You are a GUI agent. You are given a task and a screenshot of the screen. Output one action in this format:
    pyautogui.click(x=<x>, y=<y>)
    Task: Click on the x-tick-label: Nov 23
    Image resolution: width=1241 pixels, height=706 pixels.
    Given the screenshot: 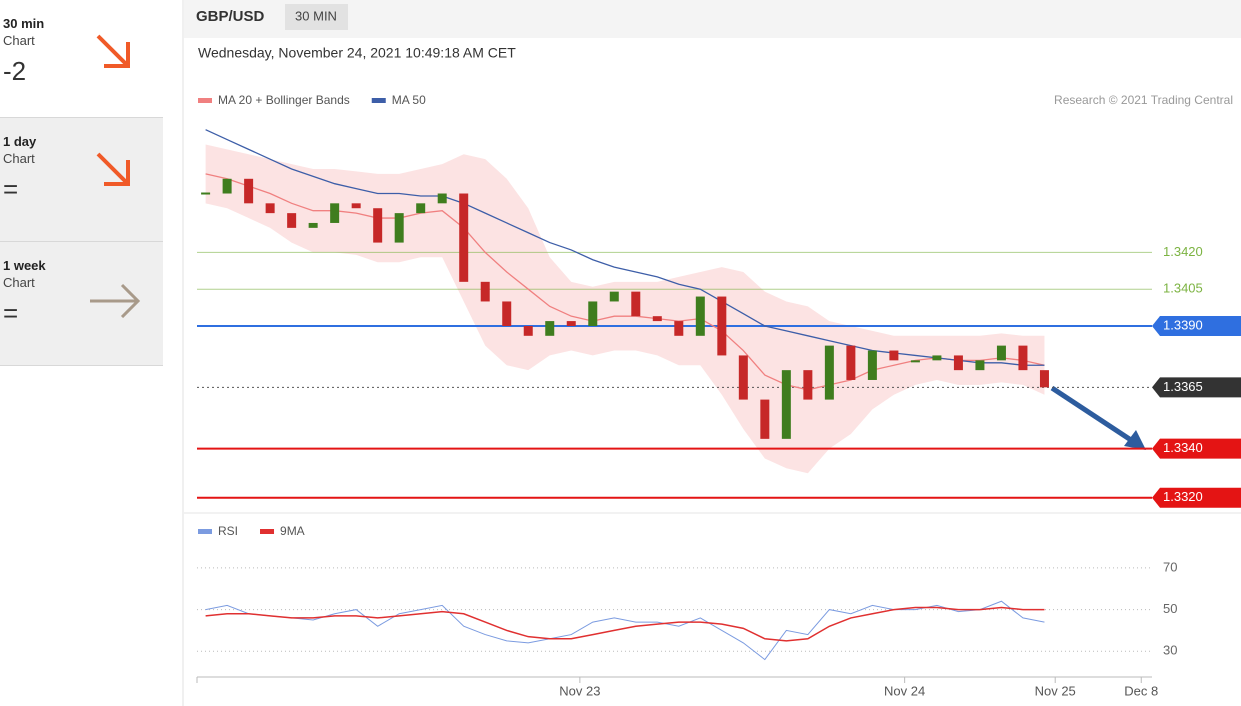 What is the action you would take?
    pyautogui.click(x=579, y=690)
    